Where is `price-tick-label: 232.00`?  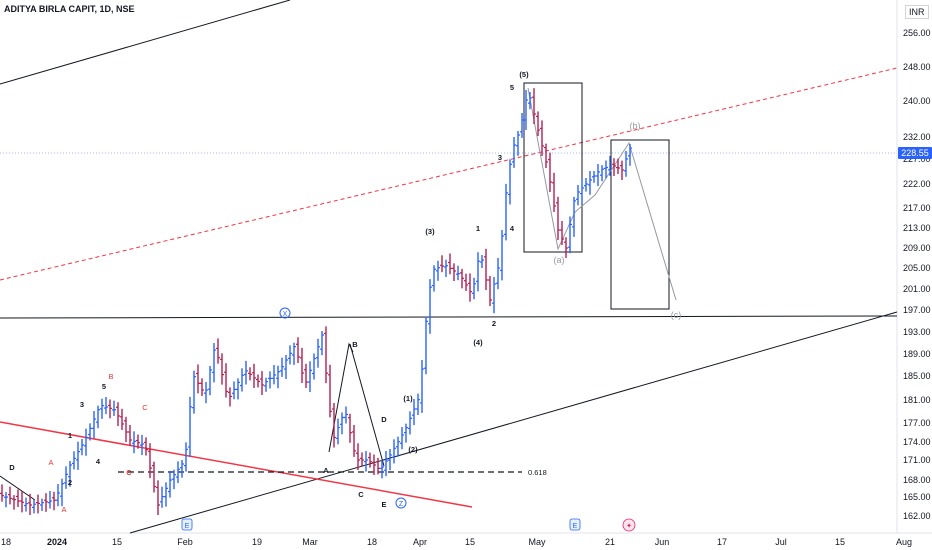
price-tick-label: 232.00 is located at coordinates (917, 137).